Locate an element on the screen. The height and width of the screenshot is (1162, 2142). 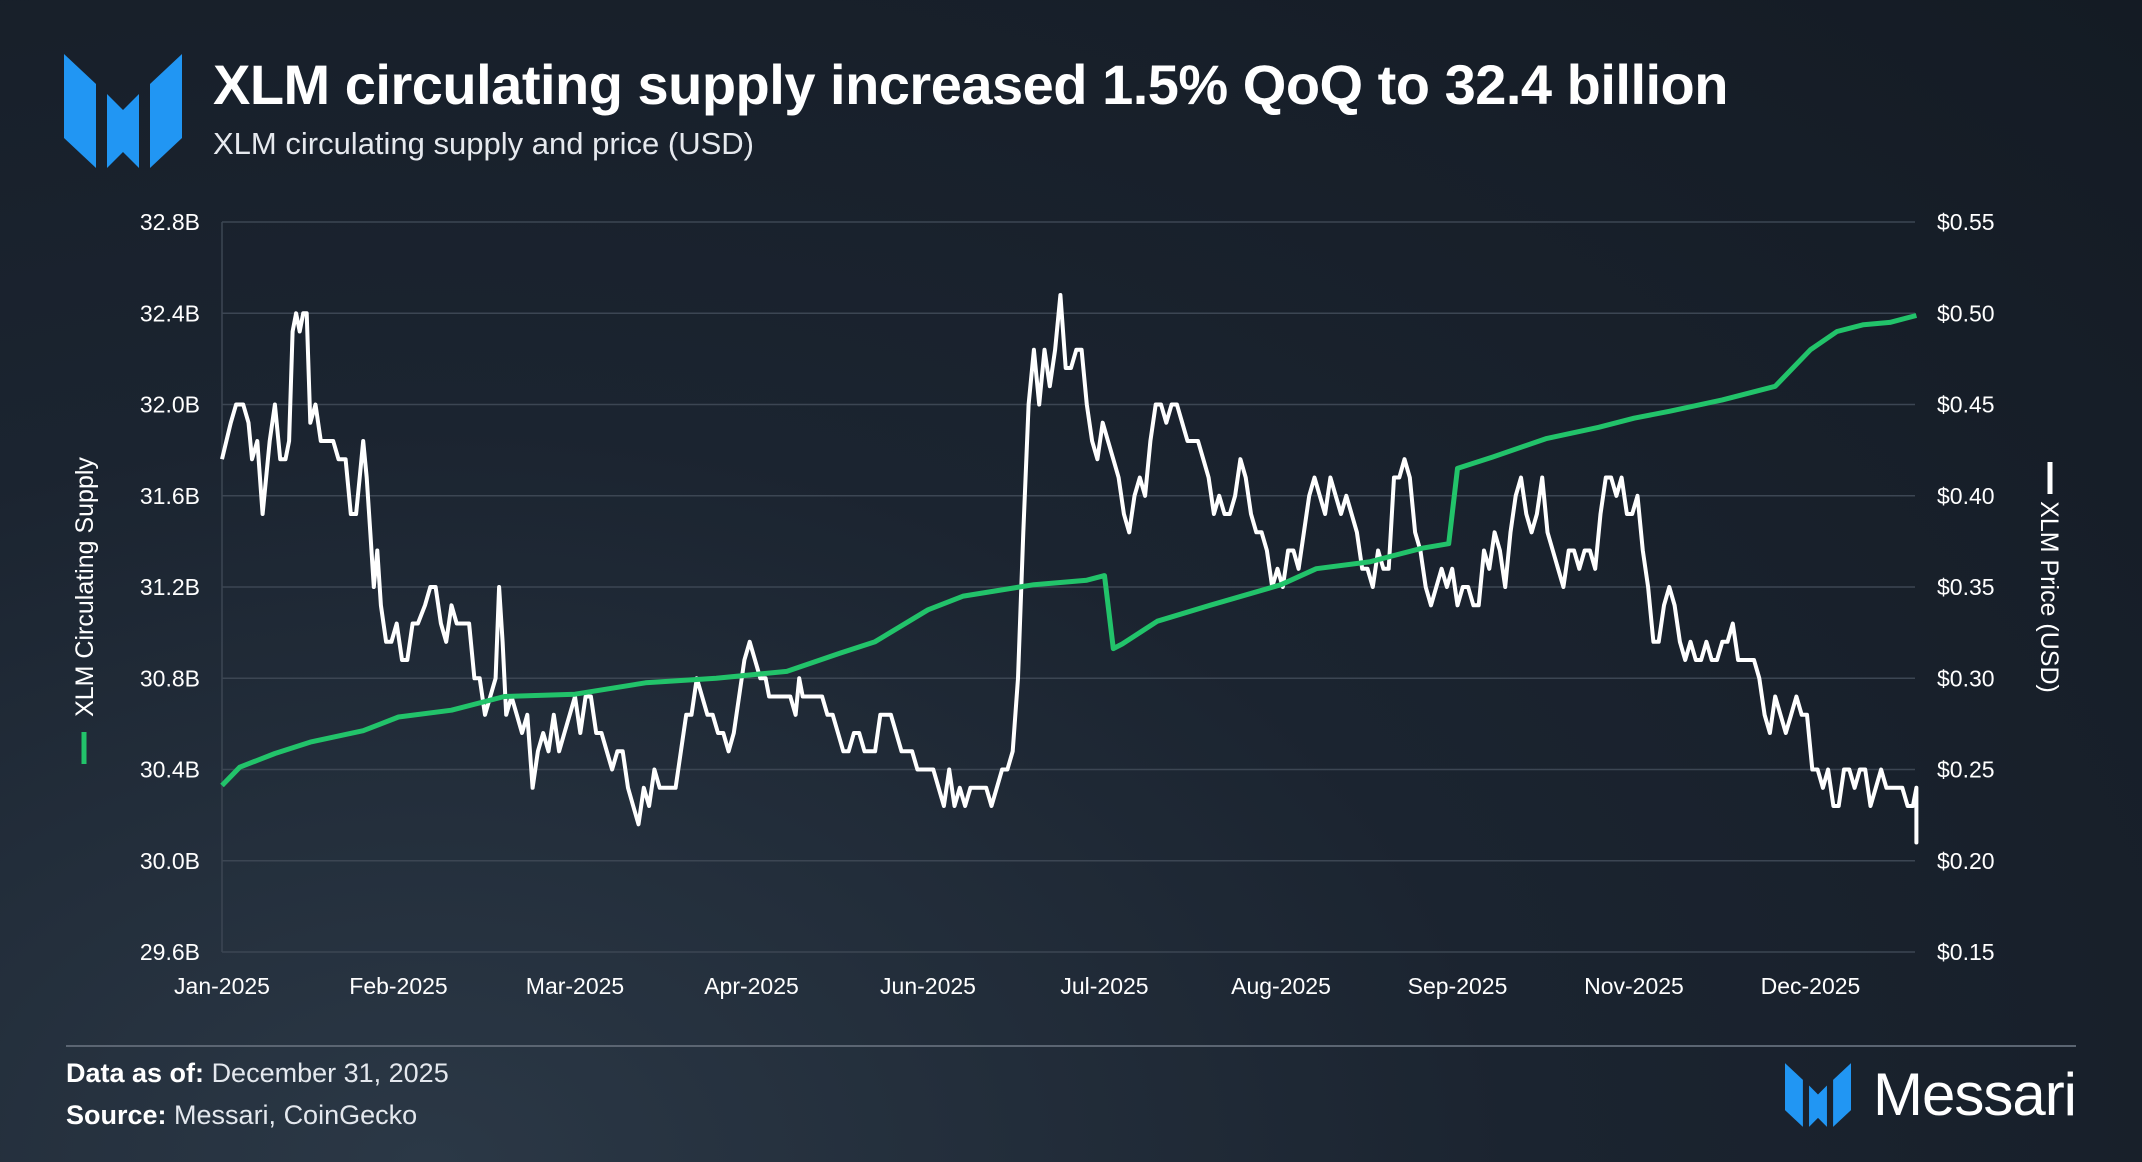
messari-logo-icon is located at coordinates (123, 111).